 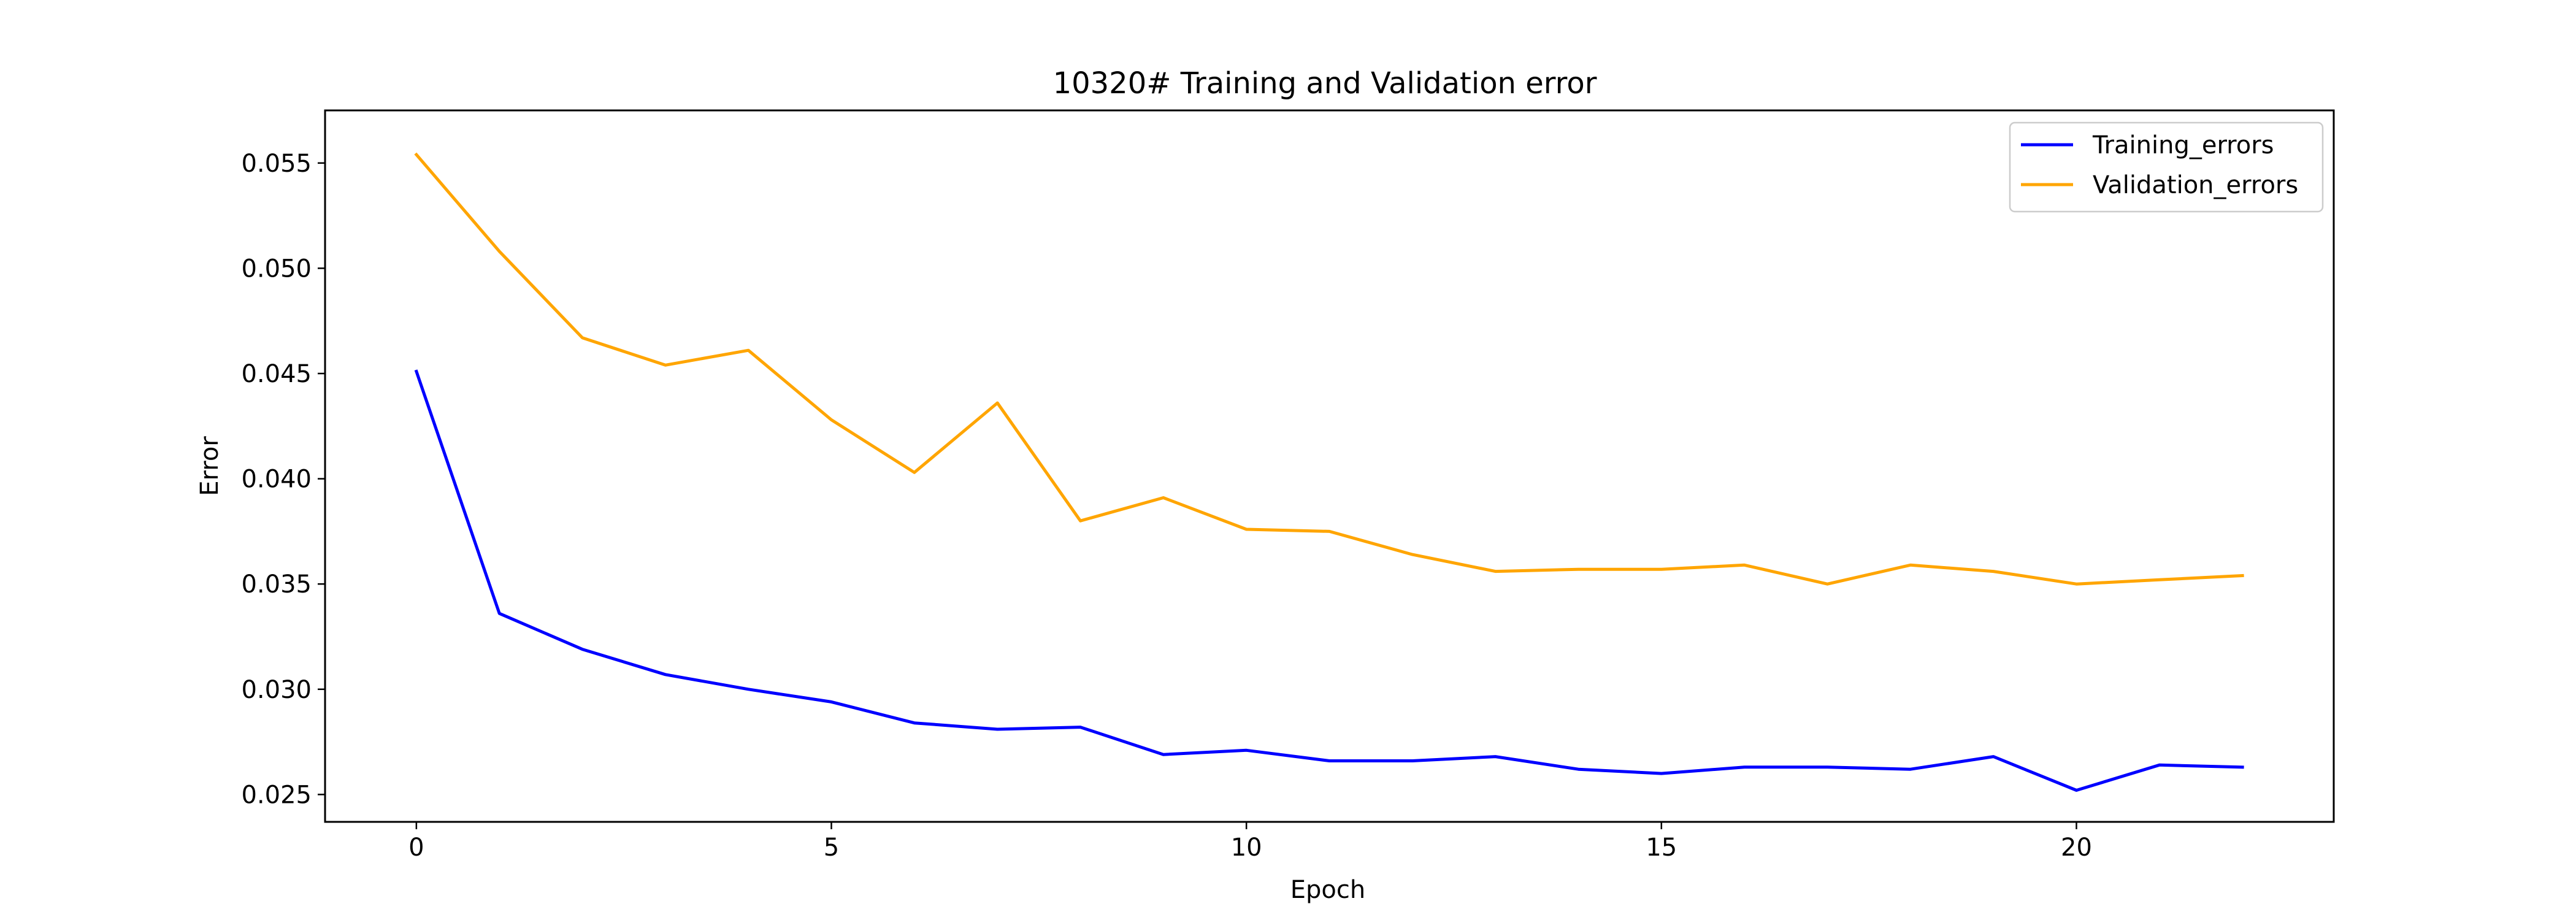 What do you see at coordinates (1327, 890) in the screenshot?
I see `x-axis-label: Epoch` at bounding box center [1327, 890].